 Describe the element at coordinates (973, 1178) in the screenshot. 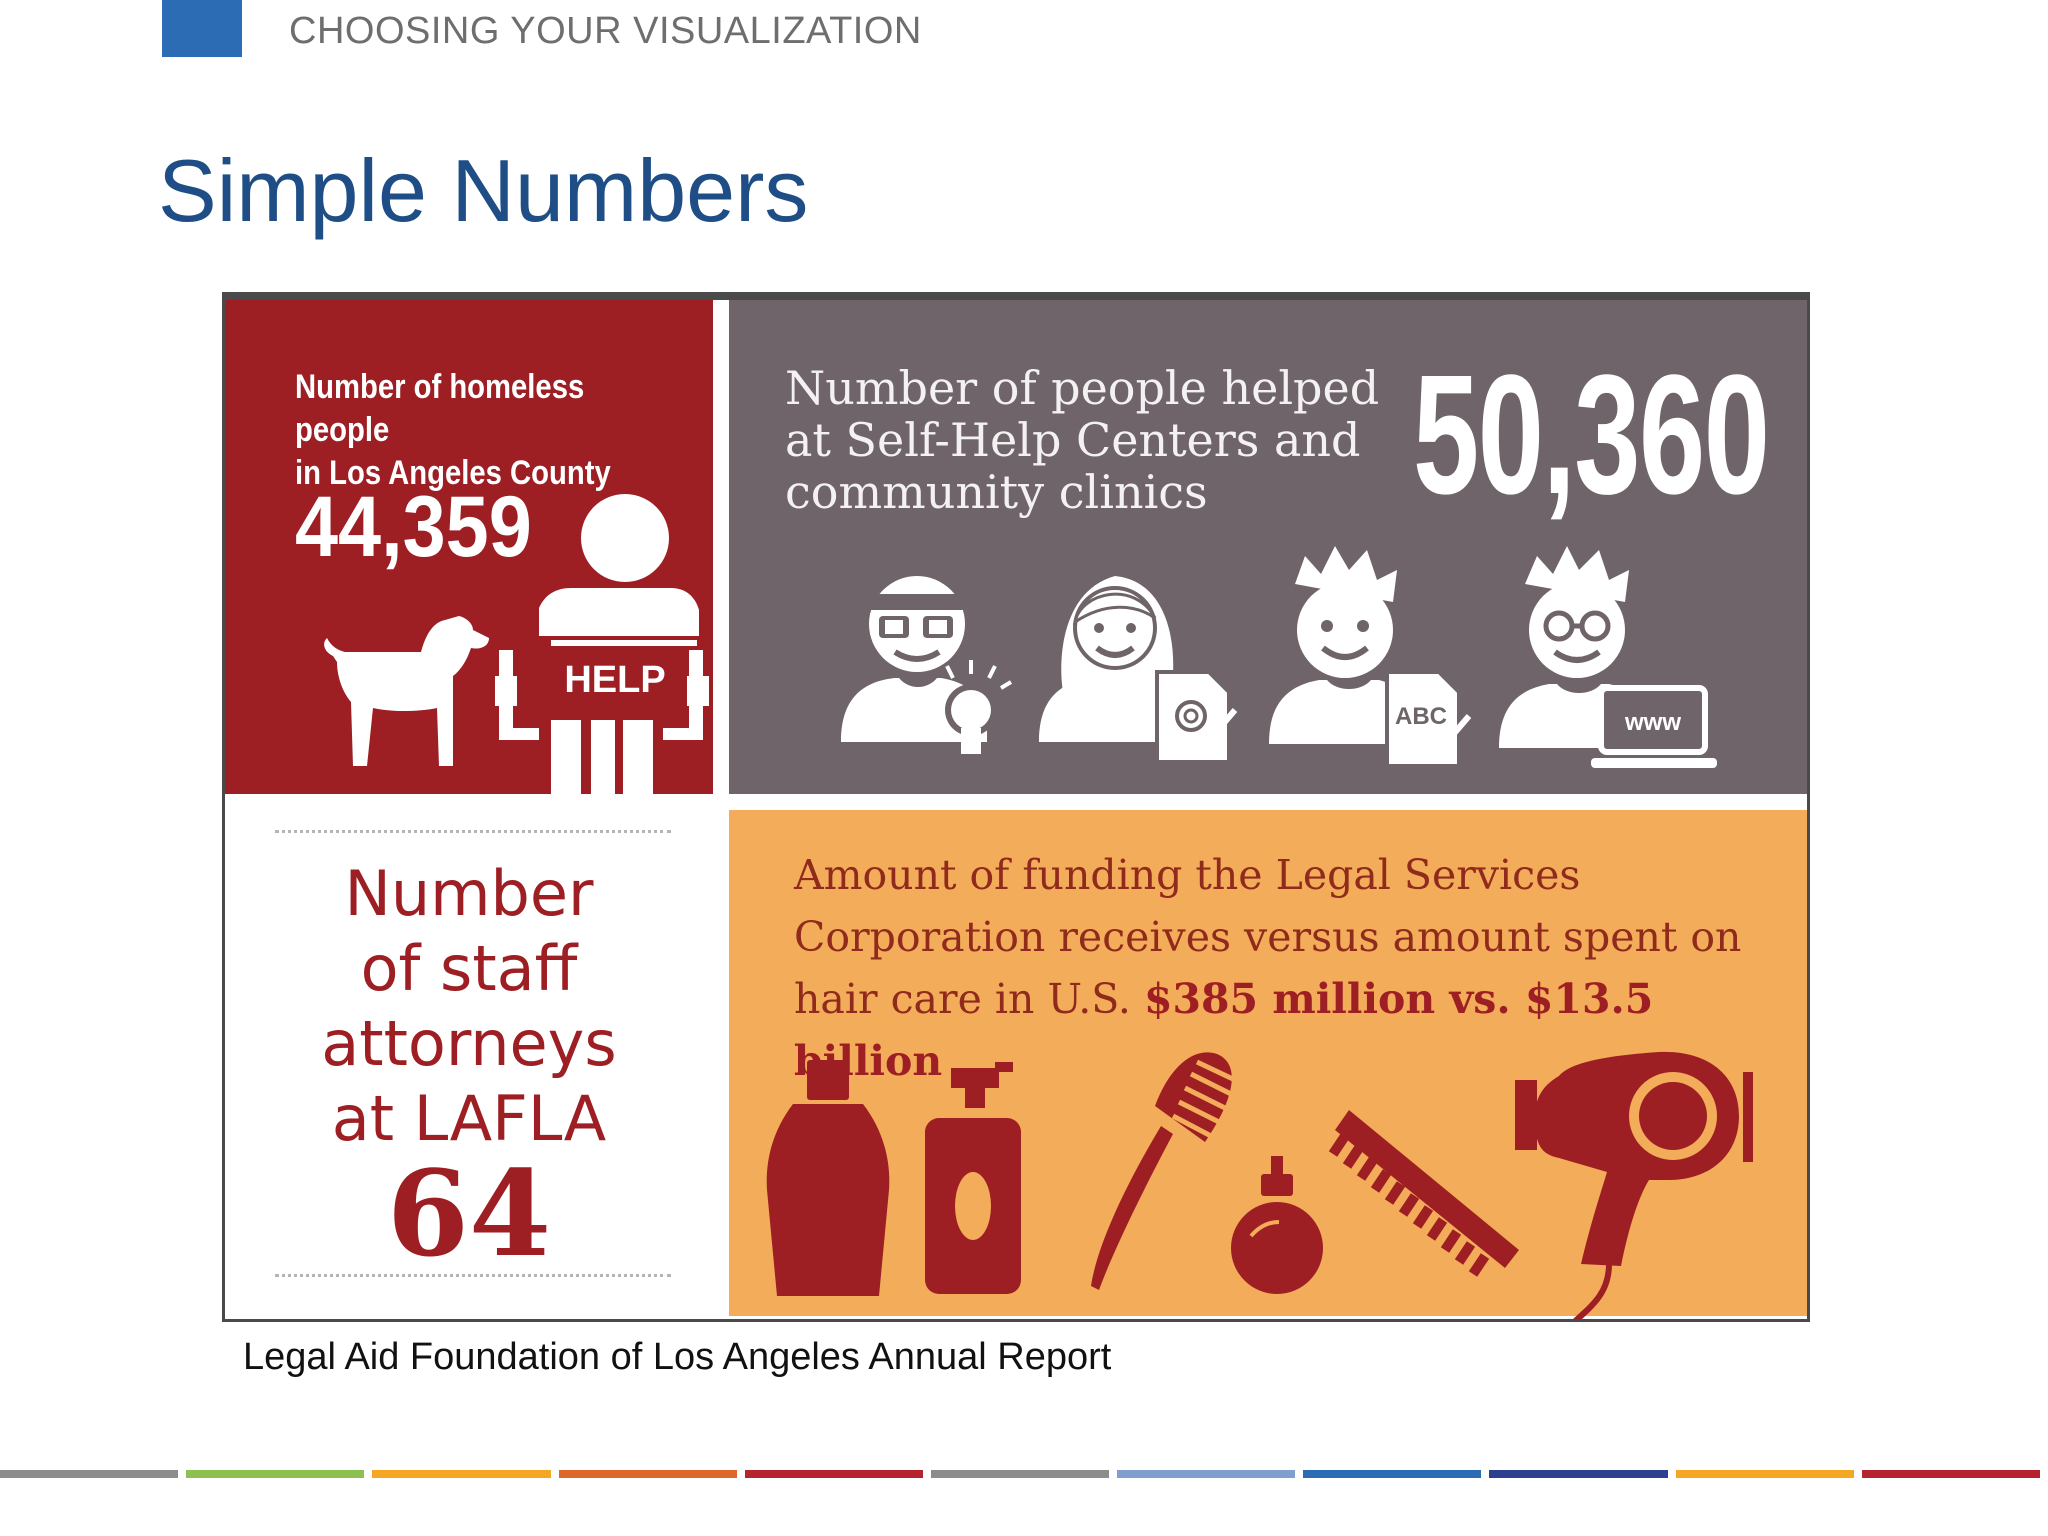

I see `pump-bottle-icon` at that location.